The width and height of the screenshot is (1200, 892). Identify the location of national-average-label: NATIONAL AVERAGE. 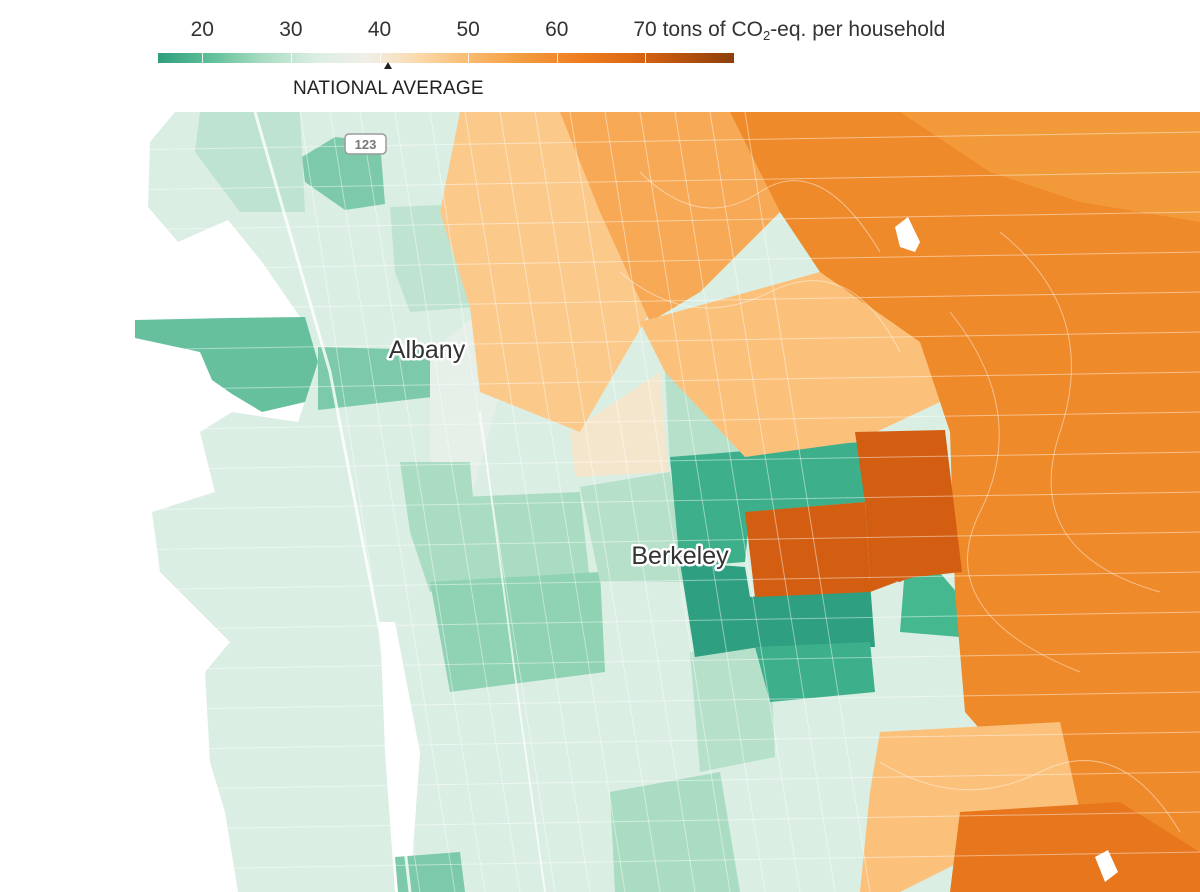
(388, 88).